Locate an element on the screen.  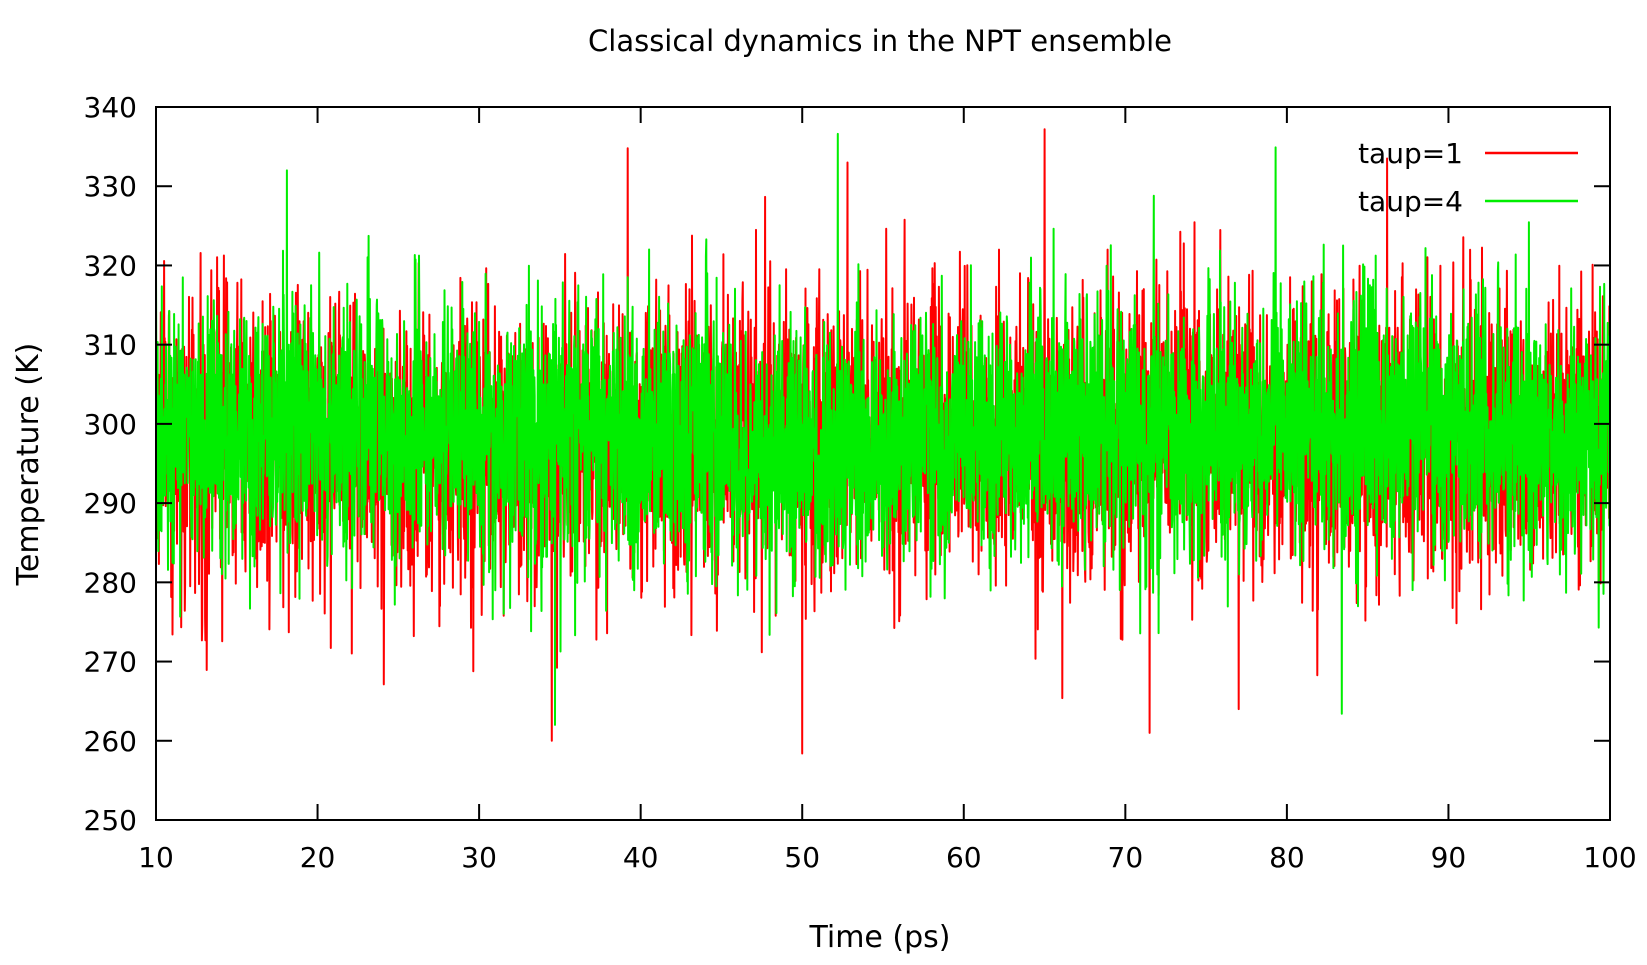
x-tick-label: 90 is located at coordinates (1449, 857).